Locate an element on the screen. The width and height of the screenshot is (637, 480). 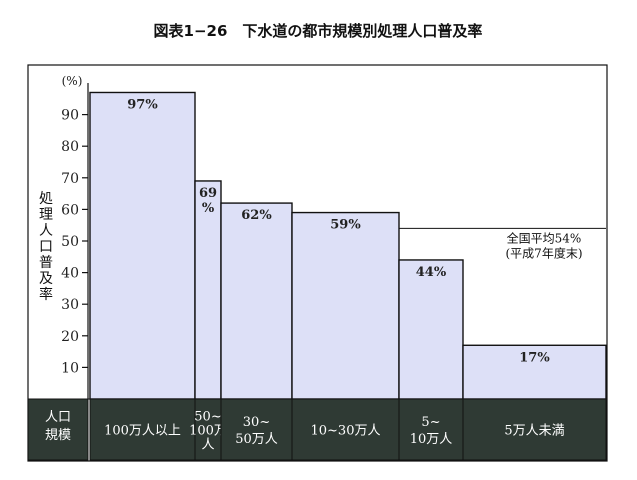
category-label: 5万人未満 is located at coordinates (534, 431).